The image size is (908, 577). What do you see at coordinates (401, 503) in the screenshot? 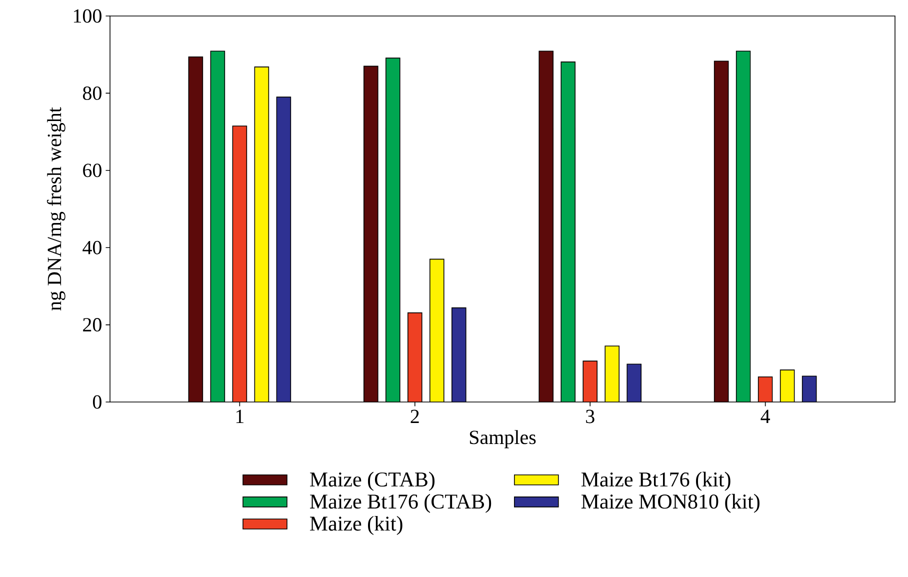
I see `legend-label: Maize Bt176 (CTAB)` at bounding box center [401, 503].